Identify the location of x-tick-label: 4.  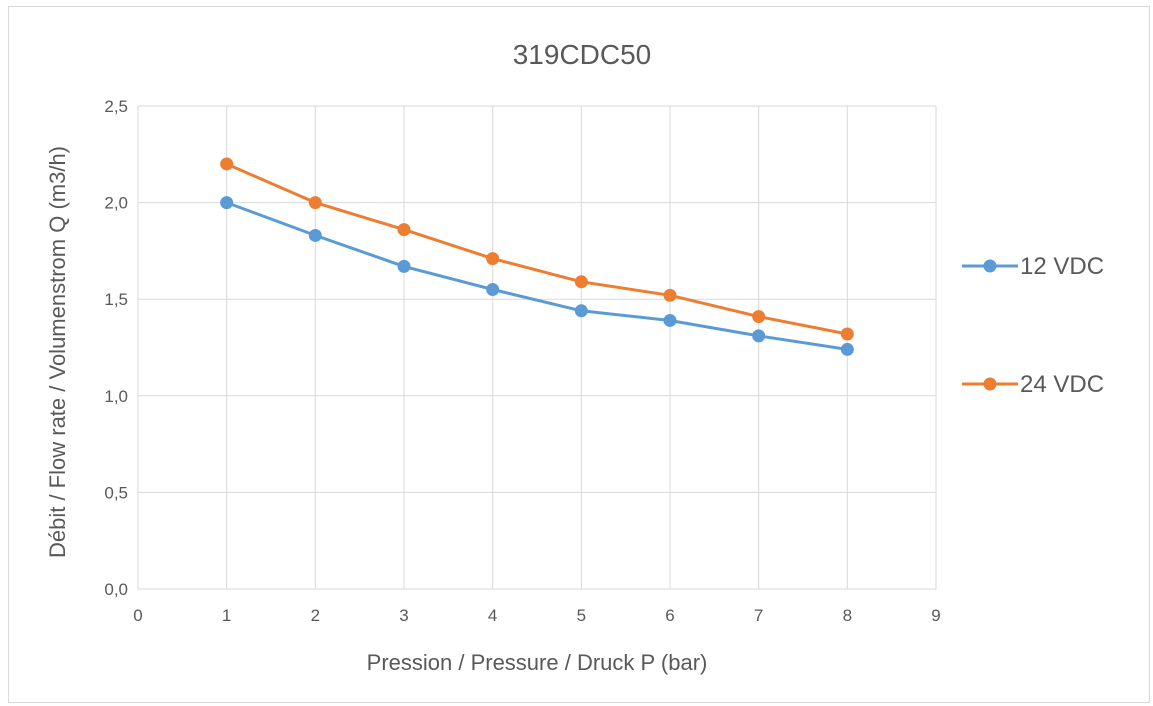
(492, 615).